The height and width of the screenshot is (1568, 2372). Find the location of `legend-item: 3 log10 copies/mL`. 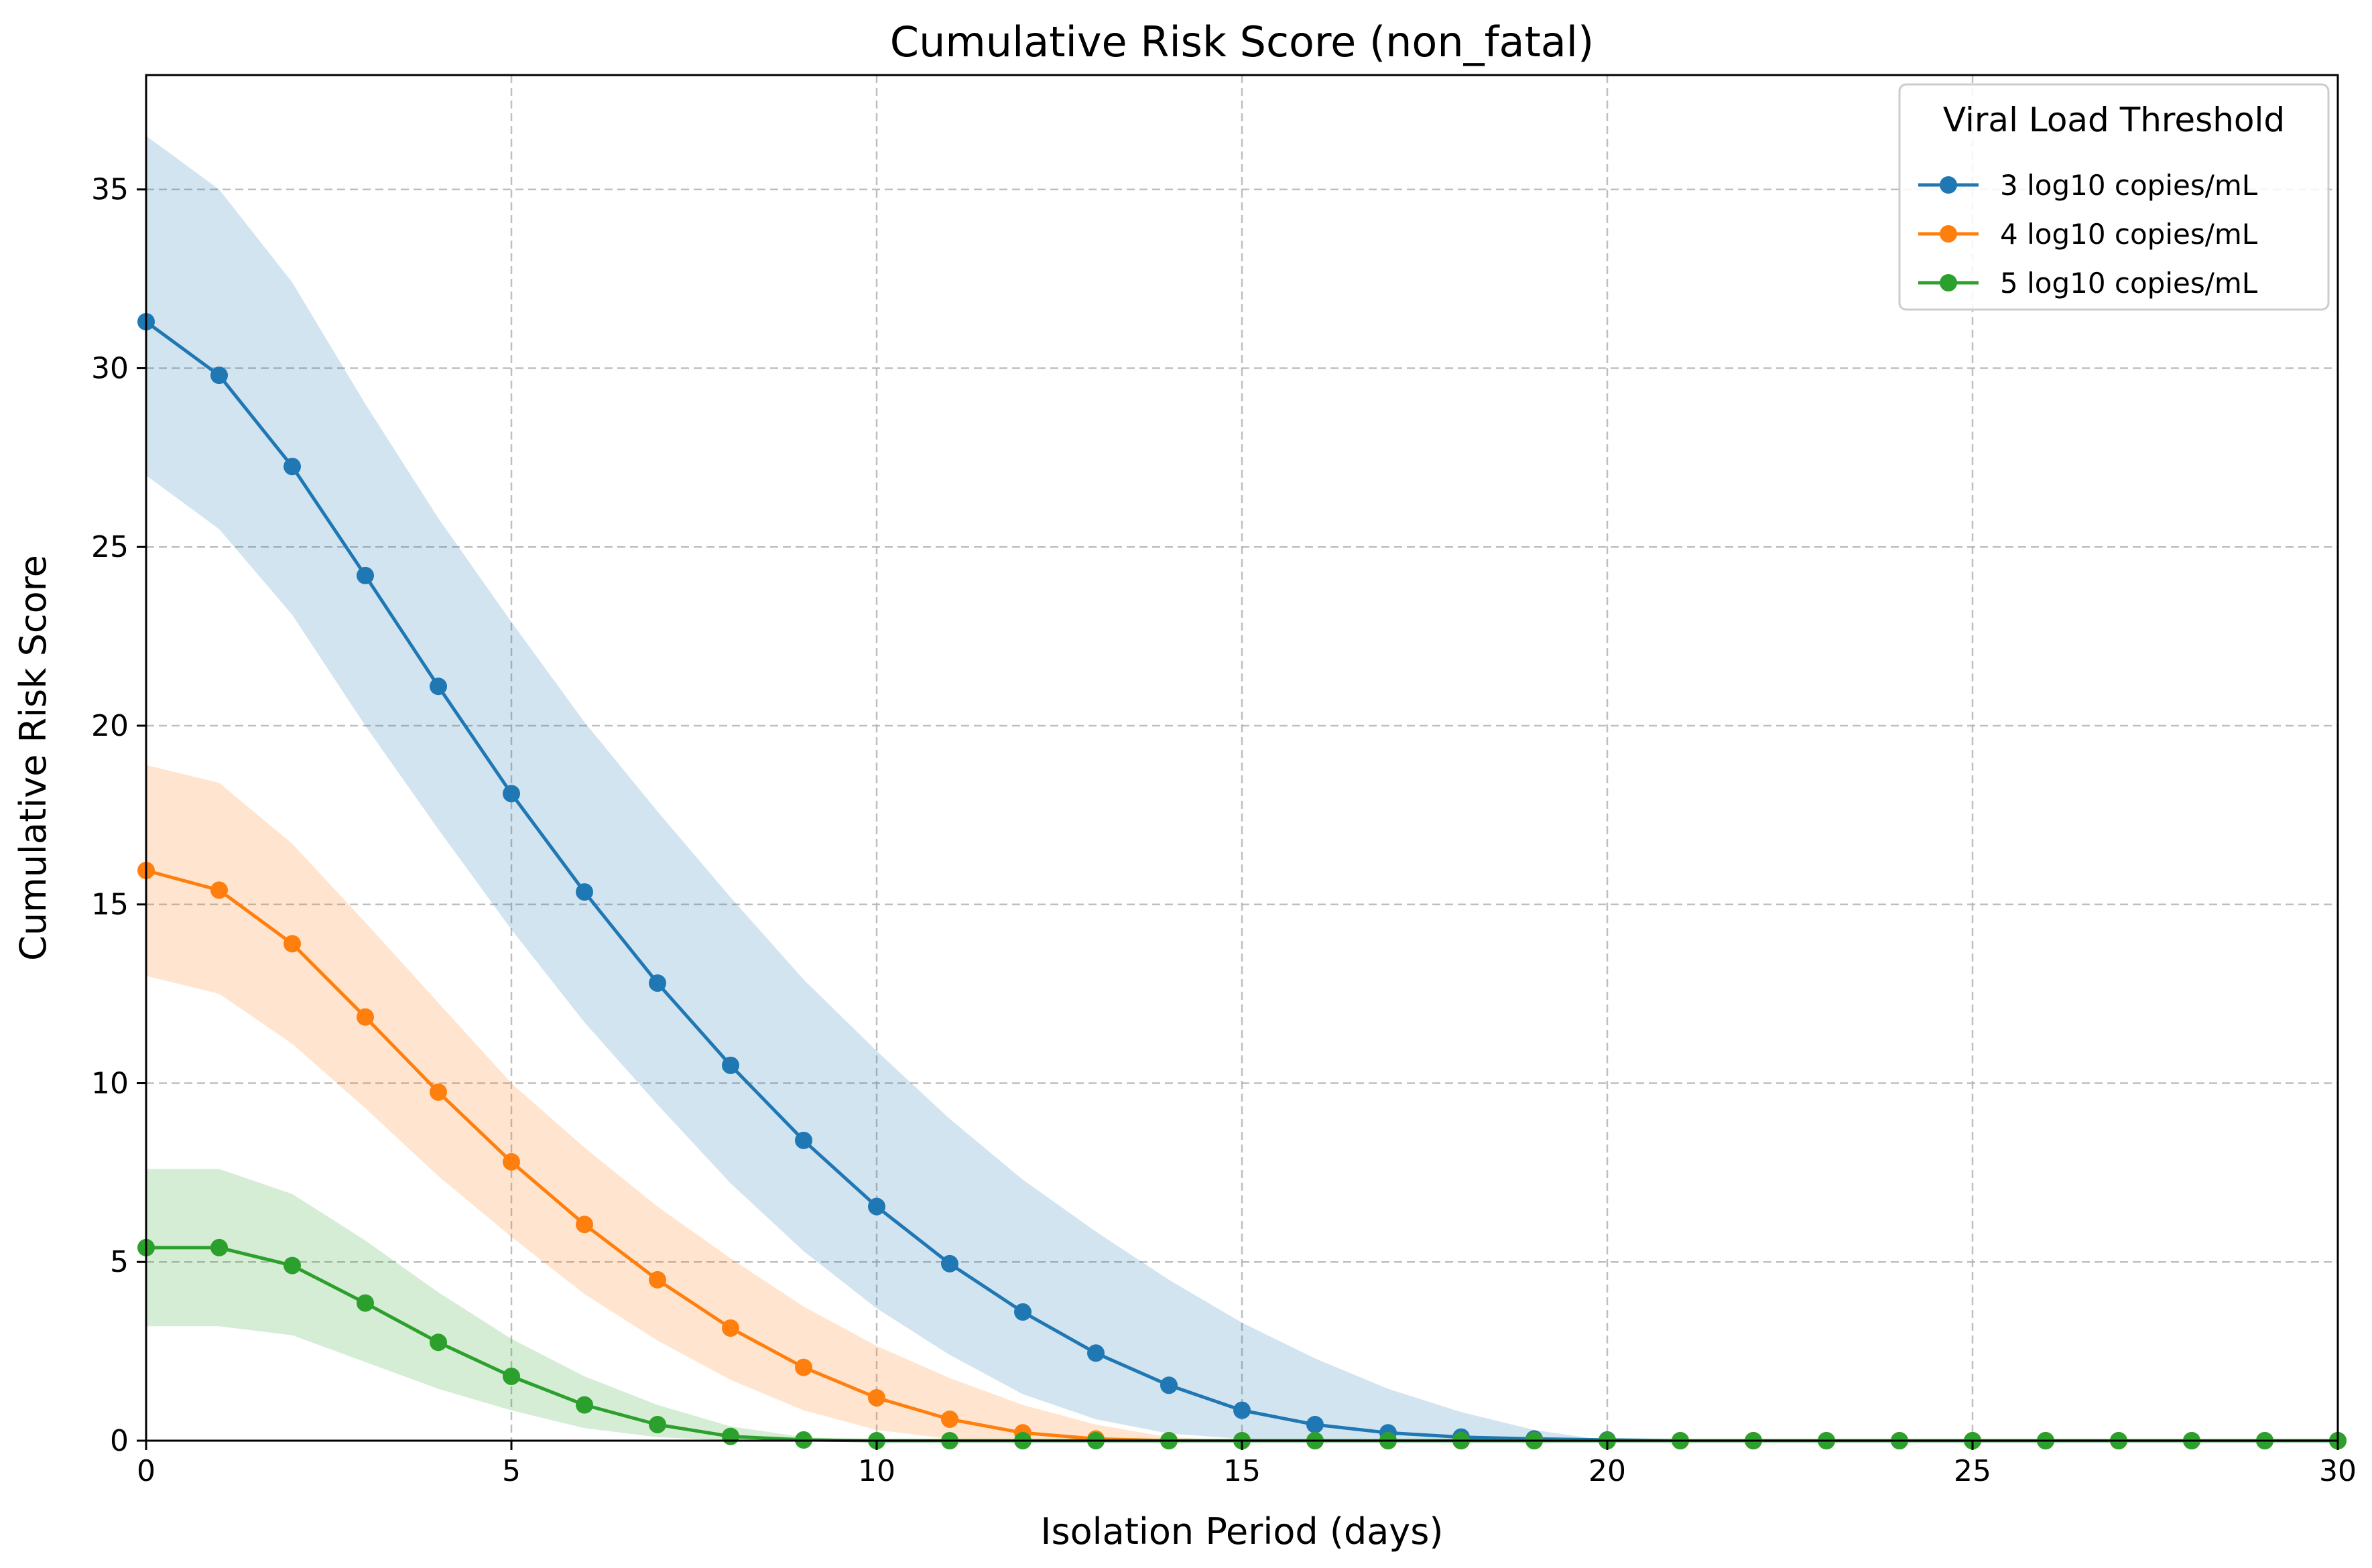

legend-item: 3 log10 copies/mL is located at coordinates (2088, 185).